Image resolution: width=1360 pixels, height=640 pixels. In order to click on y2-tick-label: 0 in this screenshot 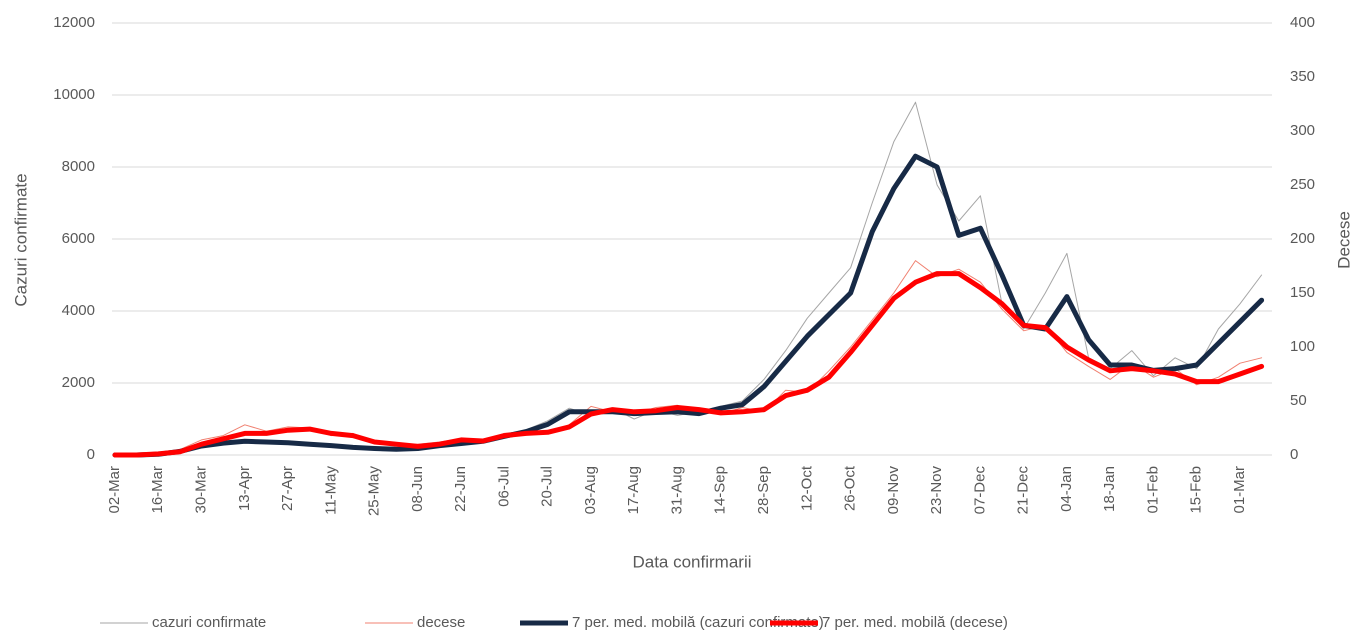, I will do `click(1294, 454)`.